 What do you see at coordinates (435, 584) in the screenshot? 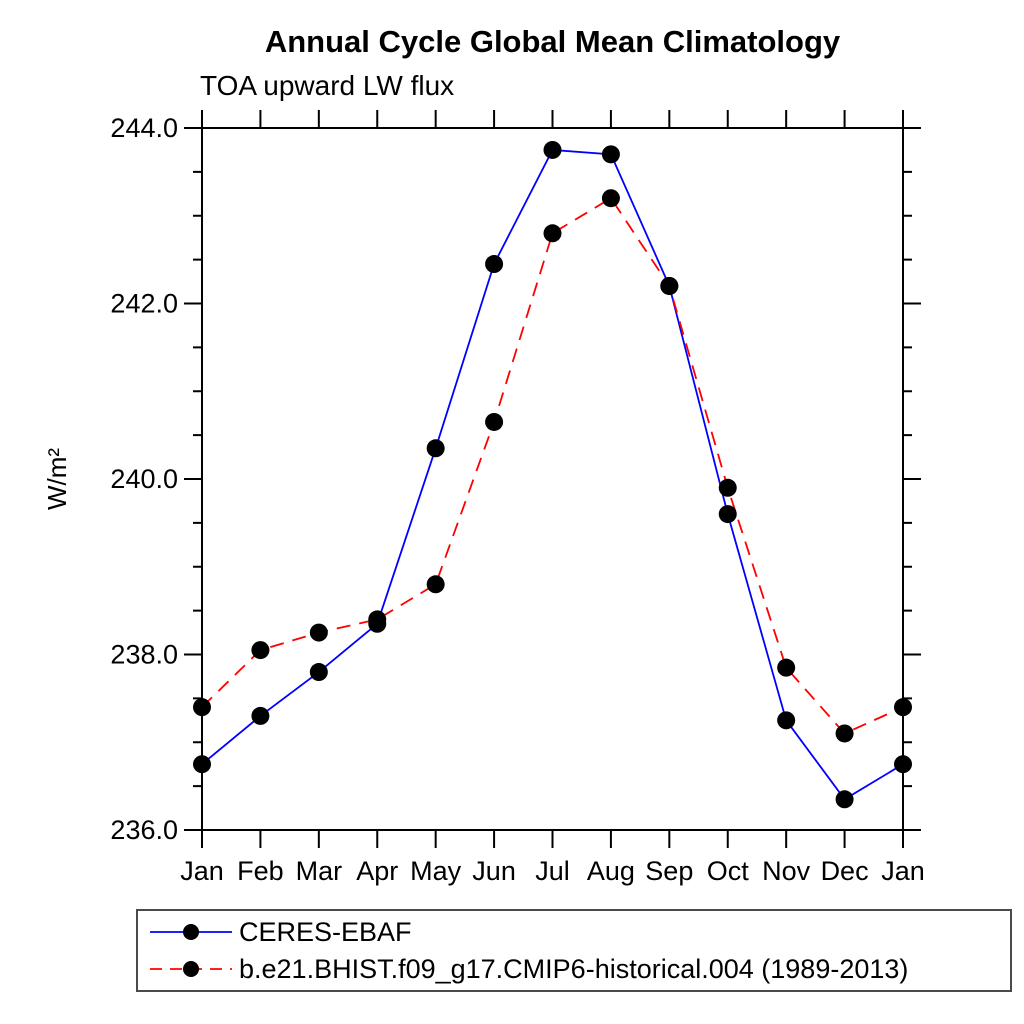
I see `data-point-1-May` at bounding box center [435, 584].